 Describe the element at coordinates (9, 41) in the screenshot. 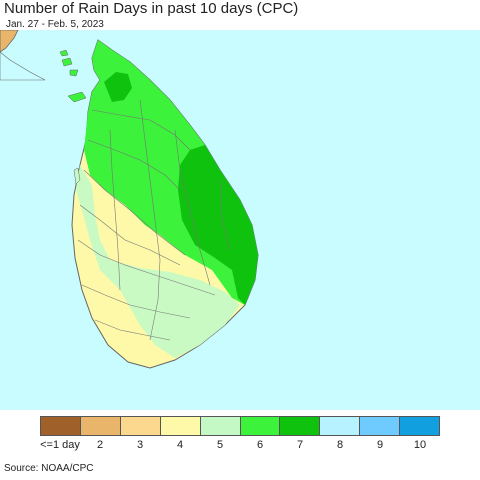

I see `india-coast` at that location.